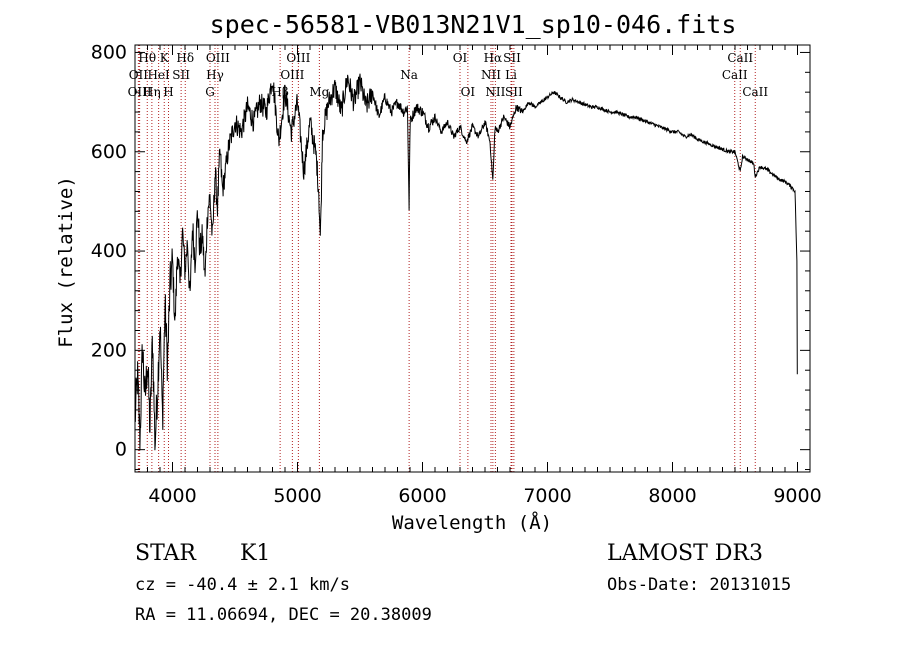 The image size is (900, 649). Describe the element at coordinates (215, 75) in the screenshot. I see `spectral-line-label: Hγ` at that location.